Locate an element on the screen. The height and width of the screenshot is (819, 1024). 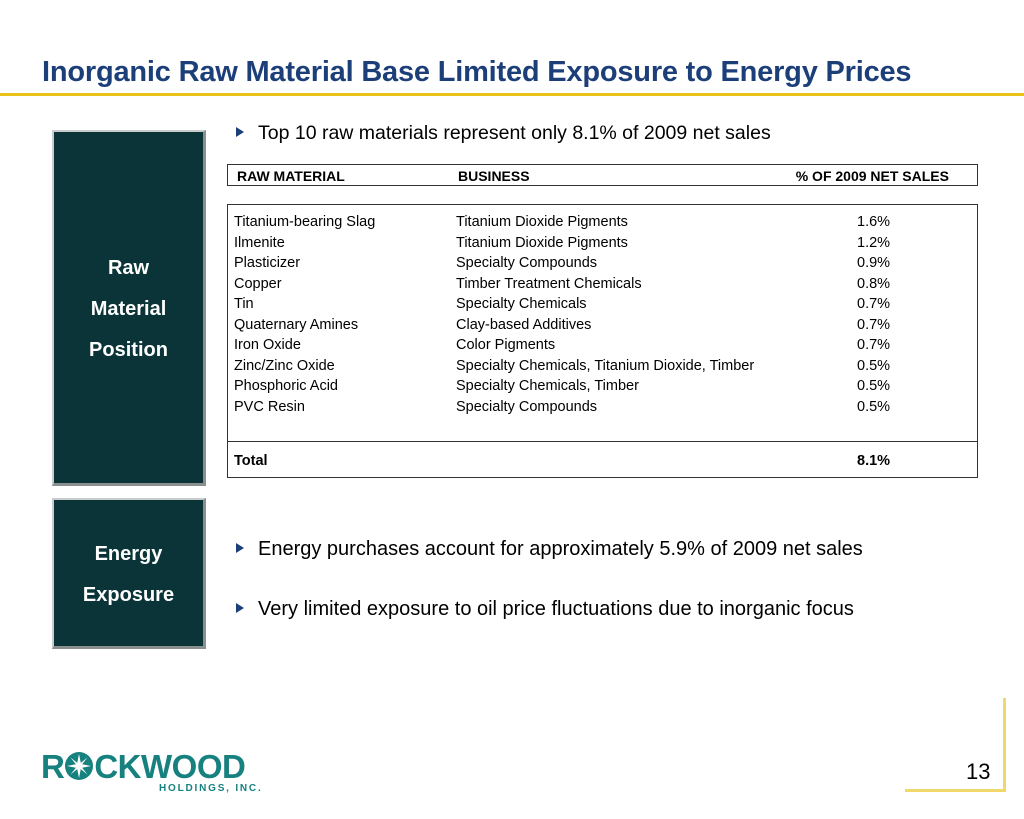
cell-business: Clay-based Additives is located at coordinates (524, 324).